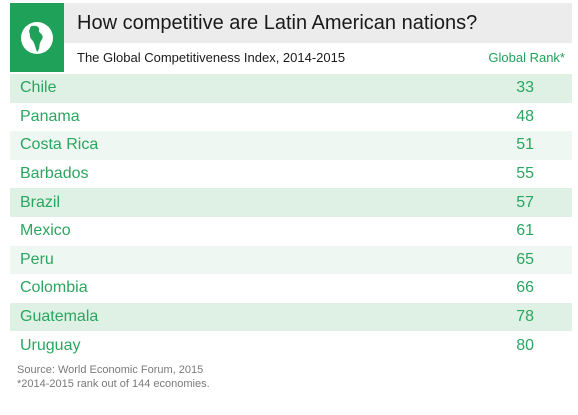  Describe the element at coordinates (291, 260) in the screenshot. I see `table-row: Peru 65` at that location.